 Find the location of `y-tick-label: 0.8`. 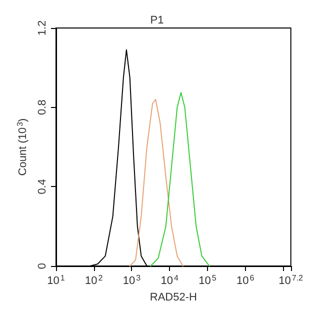

y-tick-label: 0.8 is located at coordinates (42, 107).